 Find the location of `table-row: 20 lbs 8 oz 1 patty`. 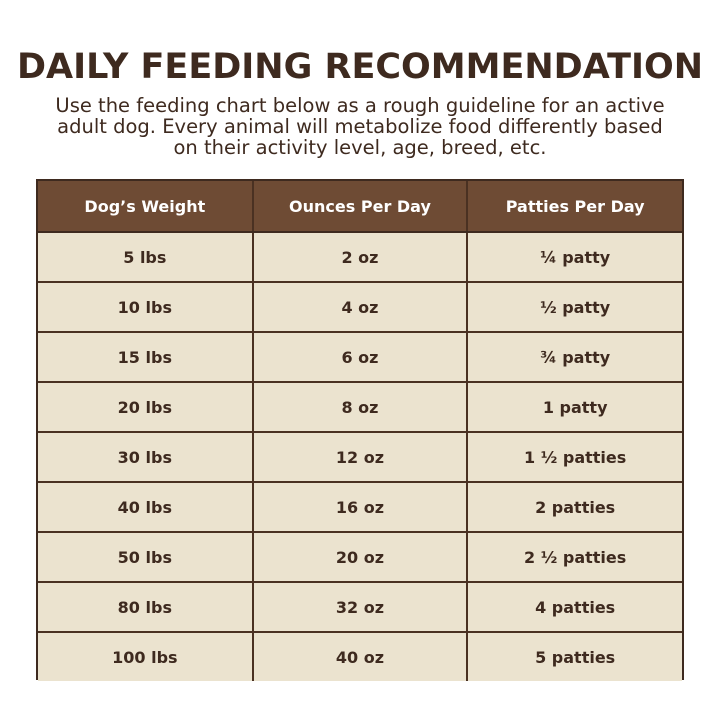

table-row: 20 lbs 8 oz 1 patty is located at coordinates (360, 406).